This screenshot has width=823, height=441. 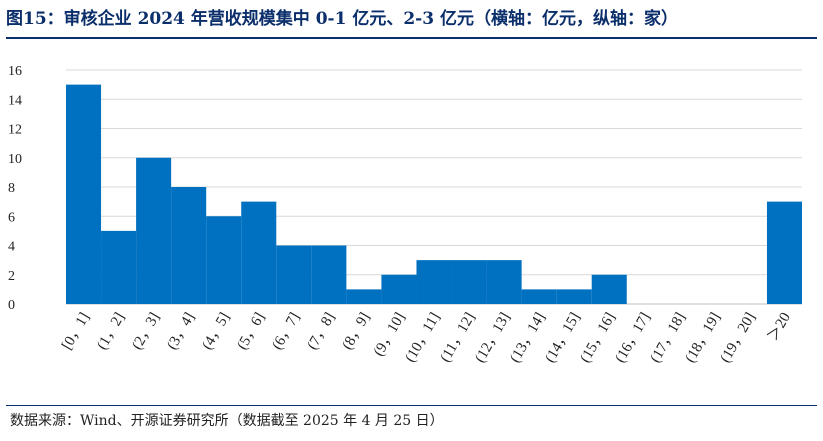 What do you see at coordinates (11, 276) in the screenshot?
I see `y-tick-label: 2` at bounding box center [11, 276].